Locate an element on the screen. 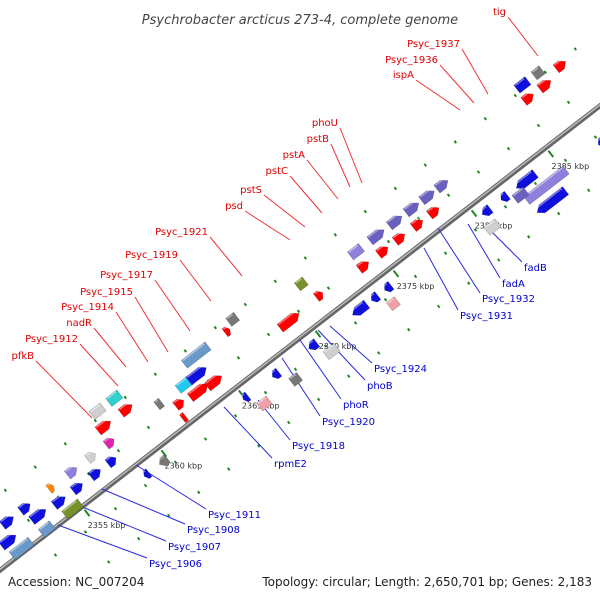 Image resolution: width=600 pixels, height=600 pixels. leader-line is located at coordinates (123, 523).